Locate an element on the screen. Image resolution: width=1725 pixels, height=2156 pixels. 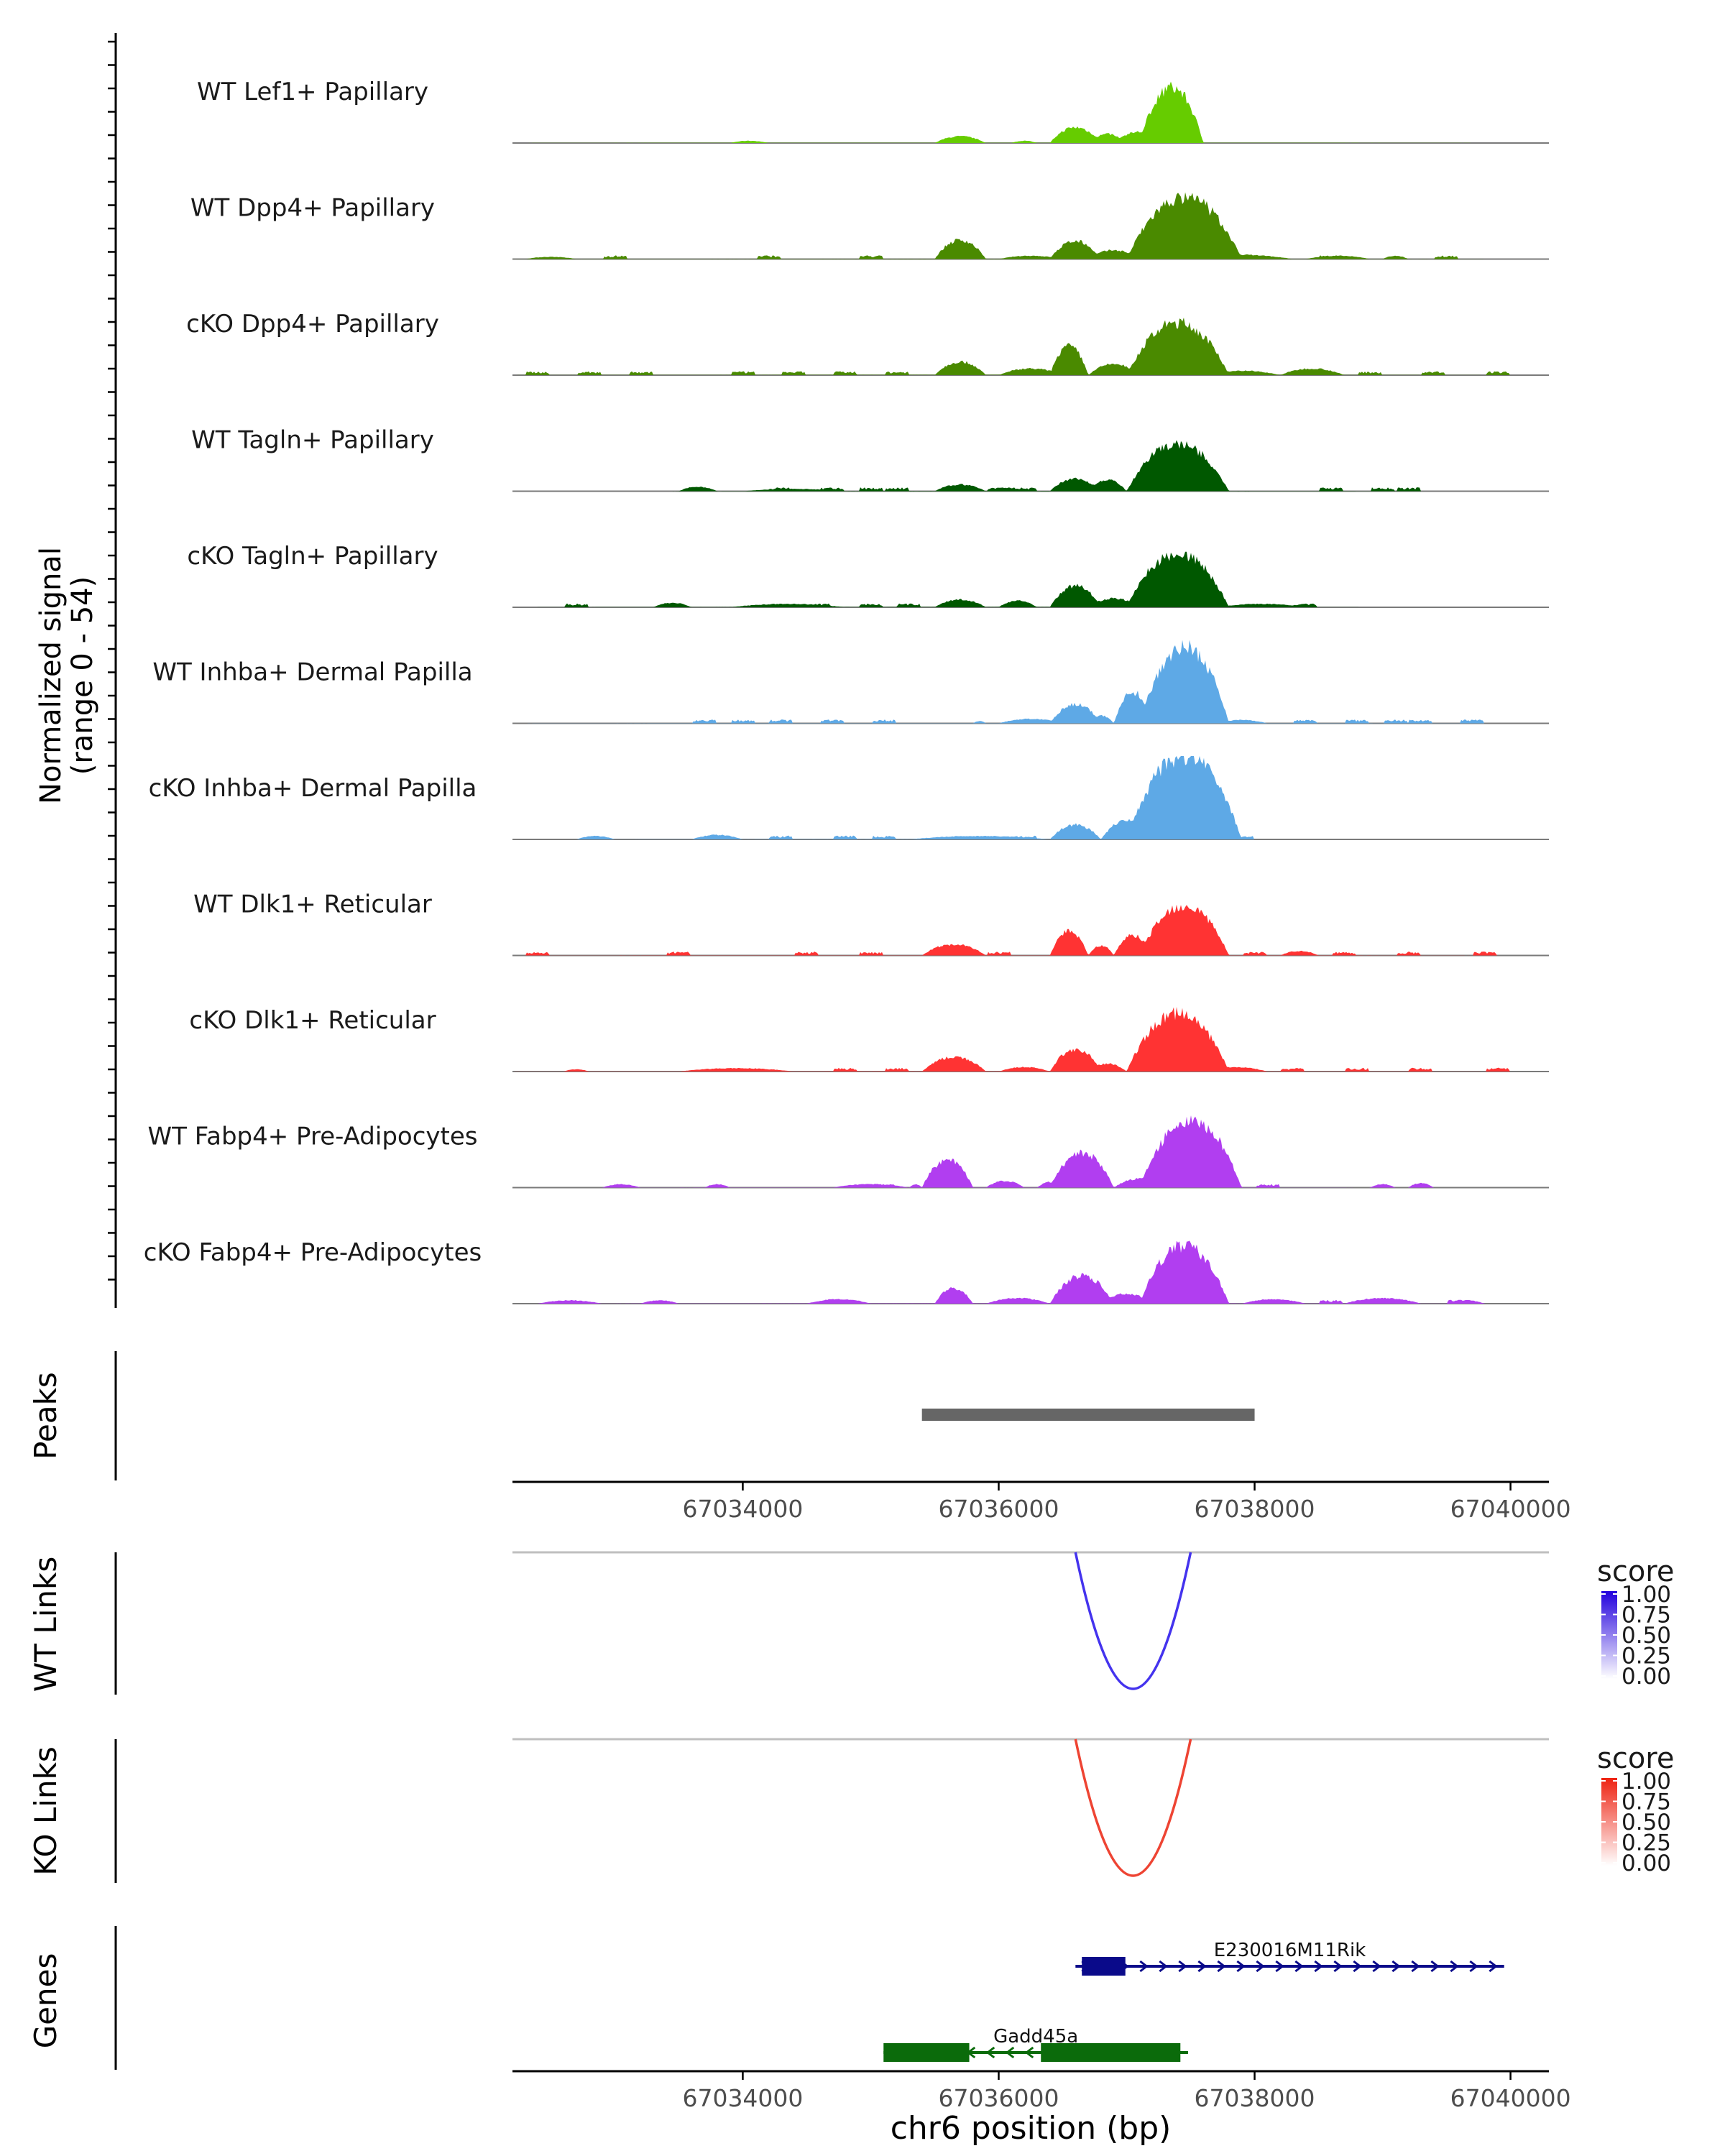
x-tick-label: 67038000 is located at coordinates (1255, 1509).